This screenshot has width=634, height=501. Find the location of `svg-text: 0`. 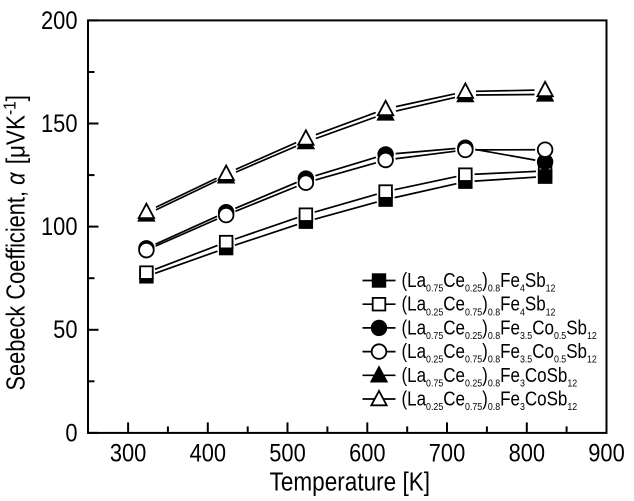

svg-text: 0 is located at coordinates (71, 433).